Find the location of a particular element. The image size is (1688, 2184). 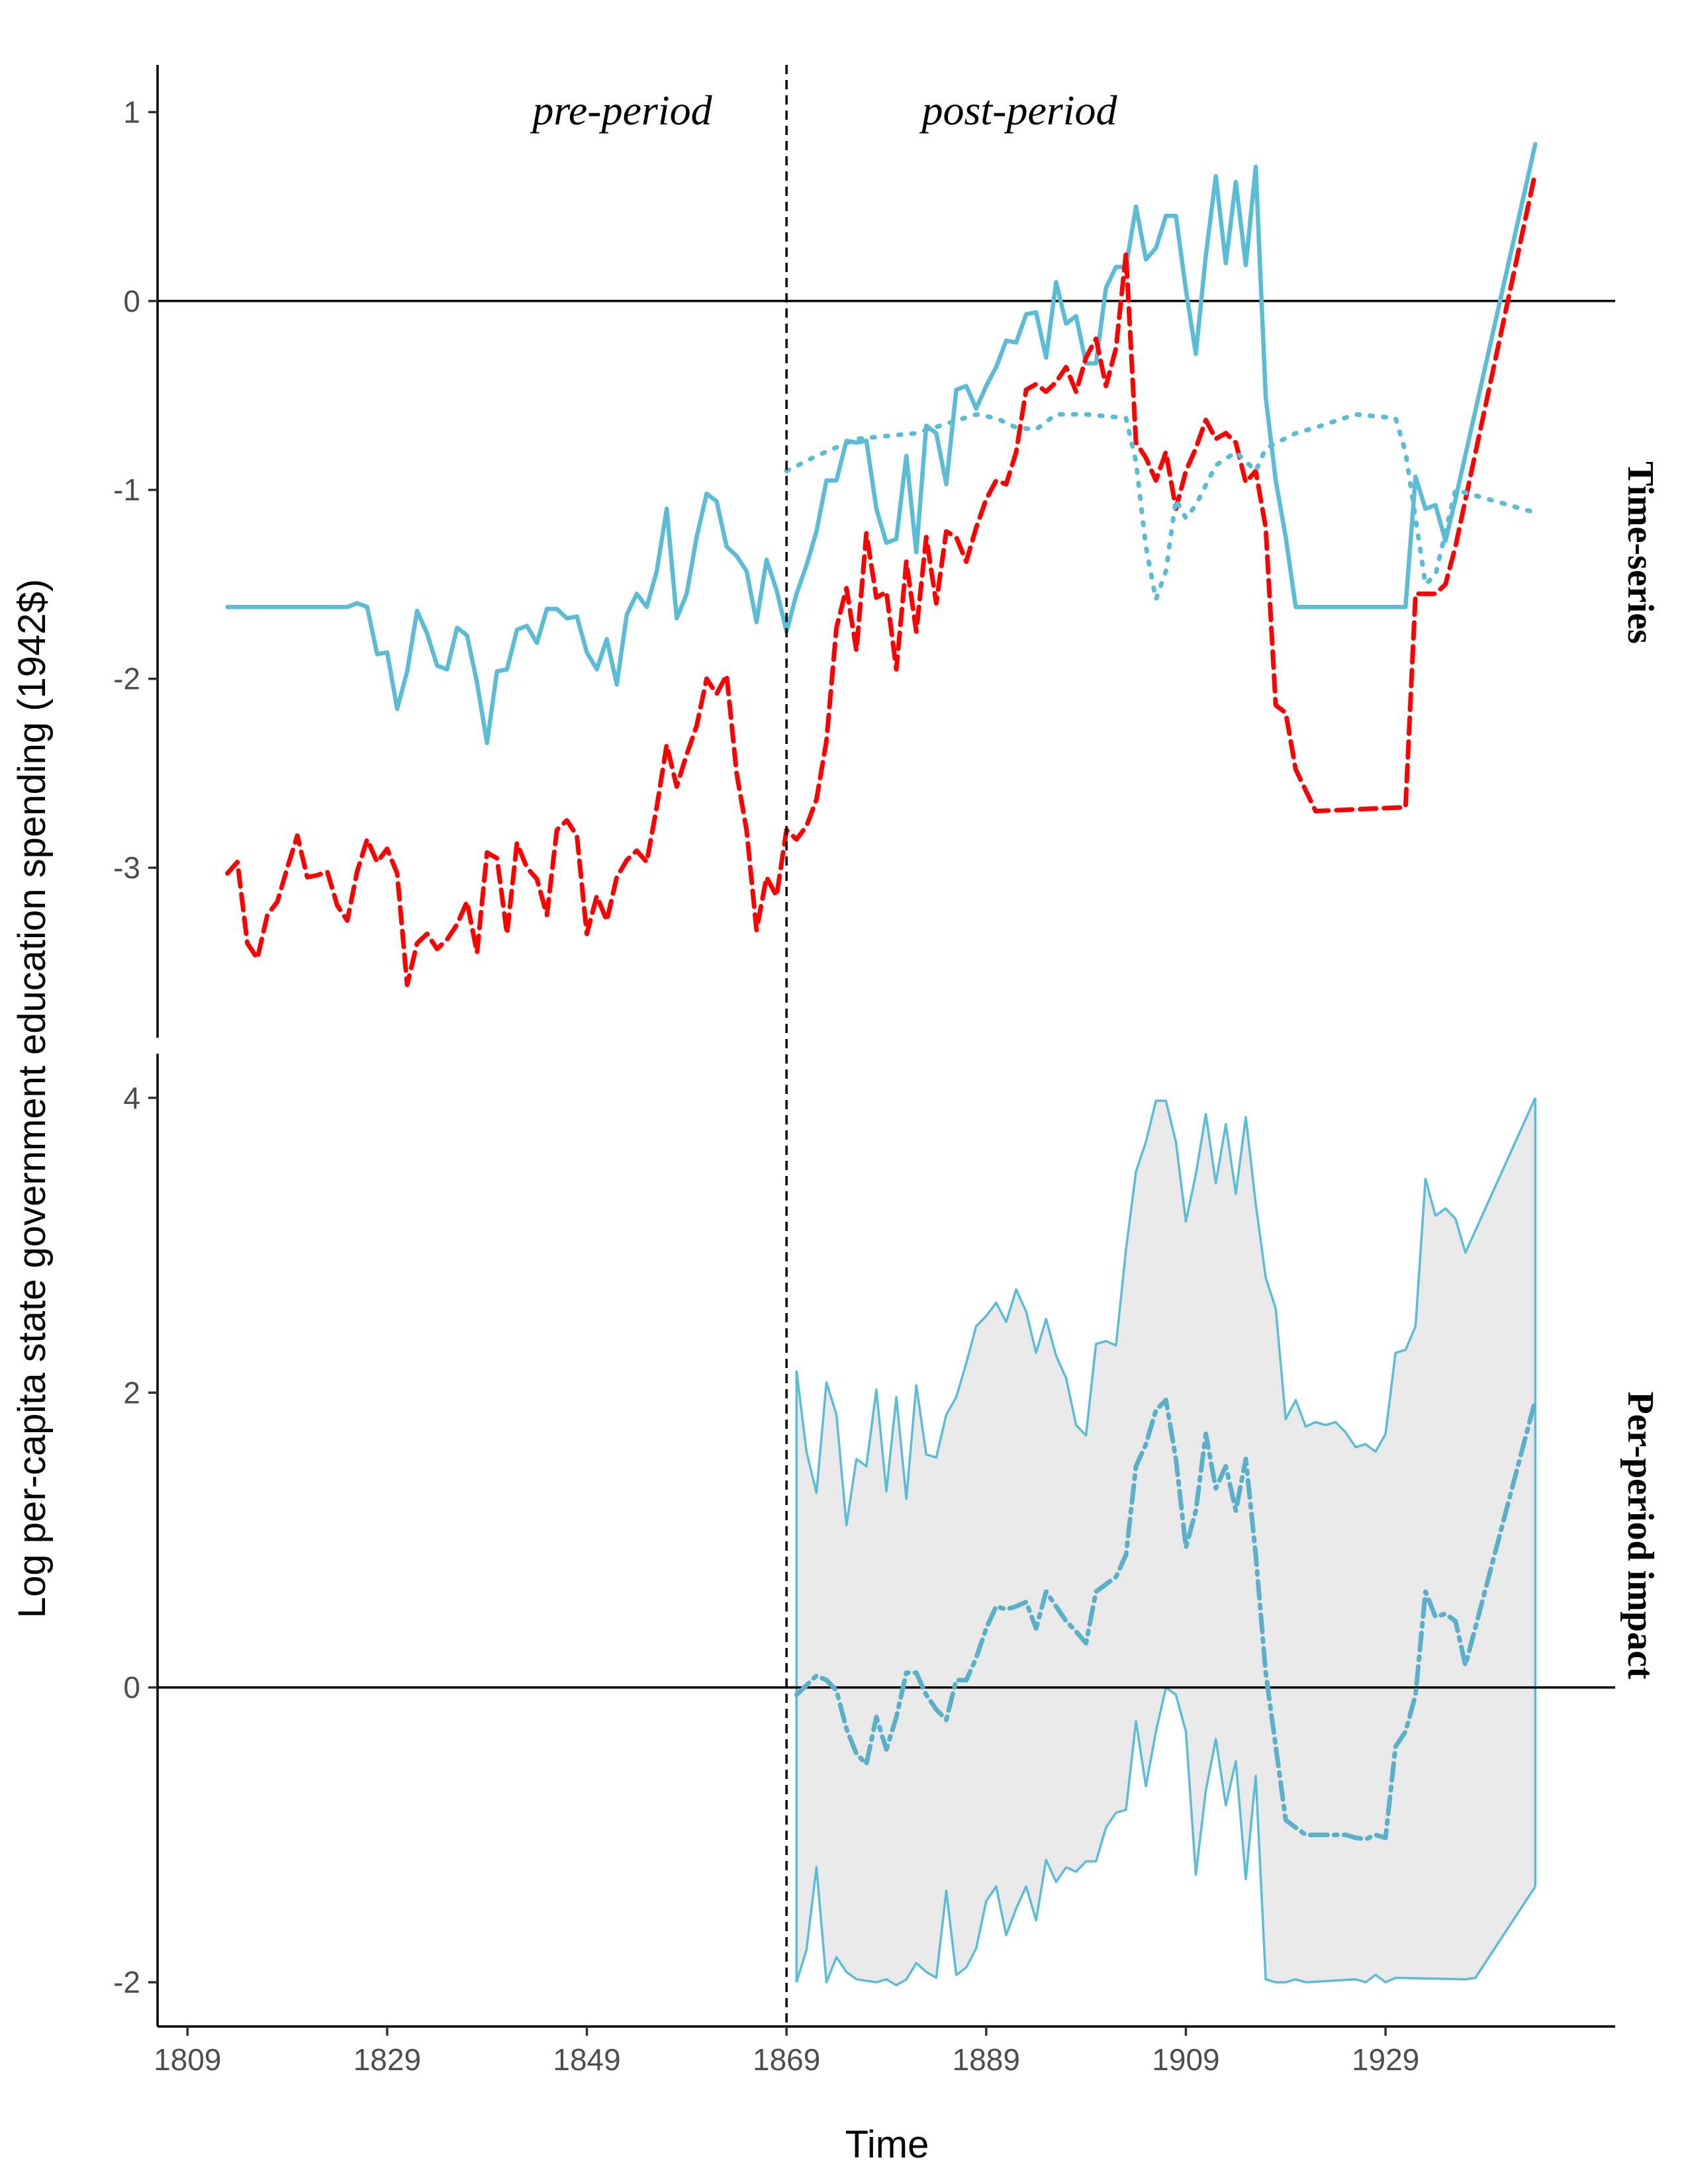

y-tick-label: 1 is located at coordinates (131, 112).